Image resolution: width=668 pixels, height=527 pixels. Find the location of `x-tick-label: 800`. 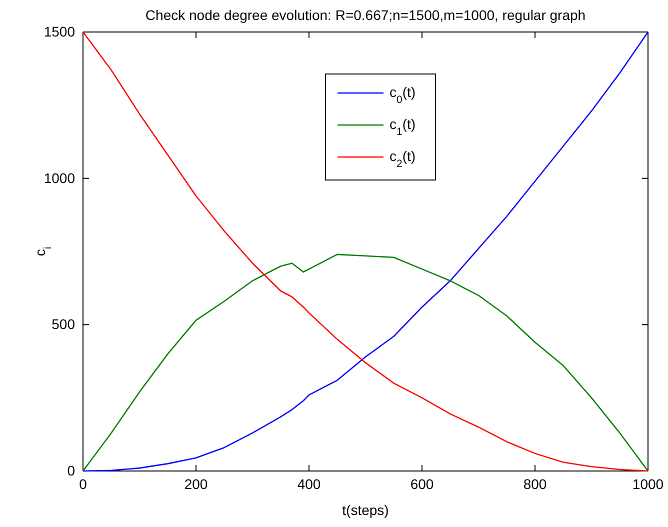

x-tick-label: 800 is located at coordinates (535, 484).